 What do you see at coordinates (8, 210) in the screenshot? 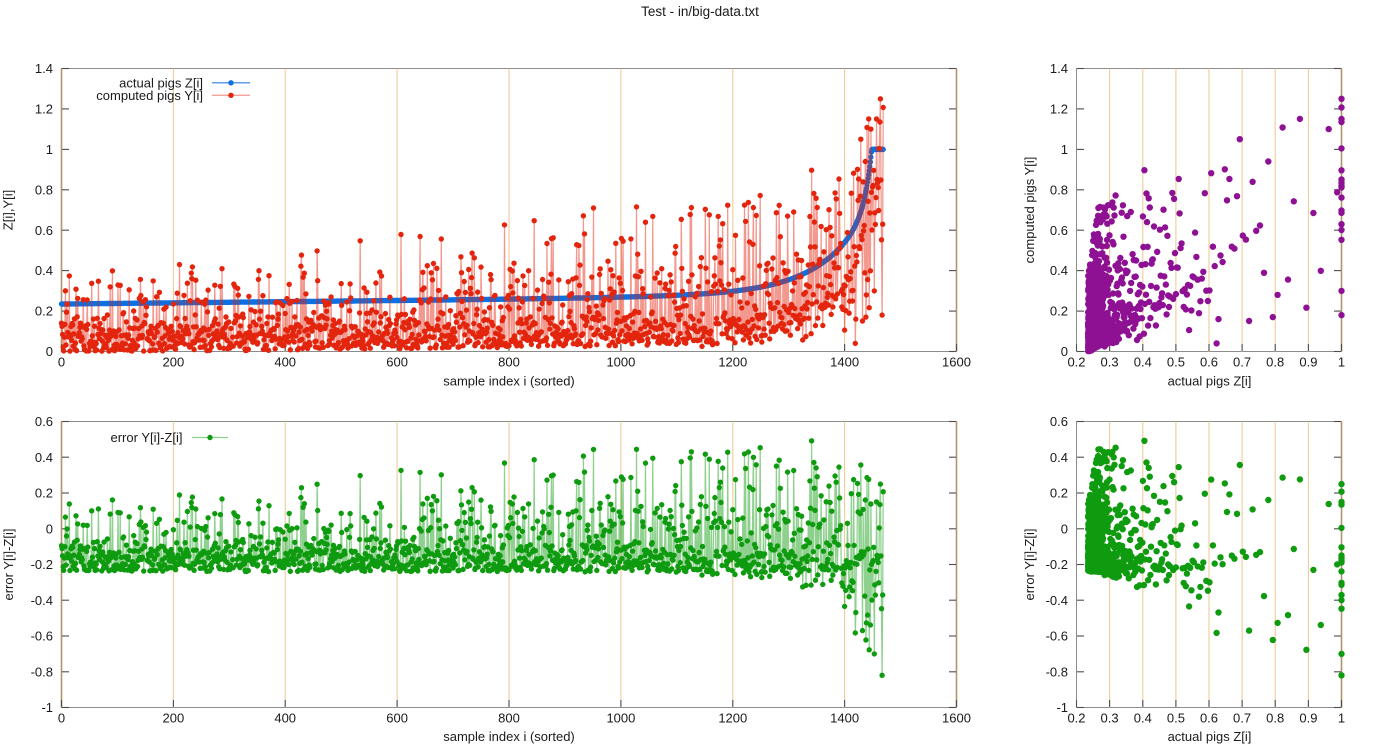
I see `svg-text: Z[i],Y[i]` at bounding box center [8, 210].